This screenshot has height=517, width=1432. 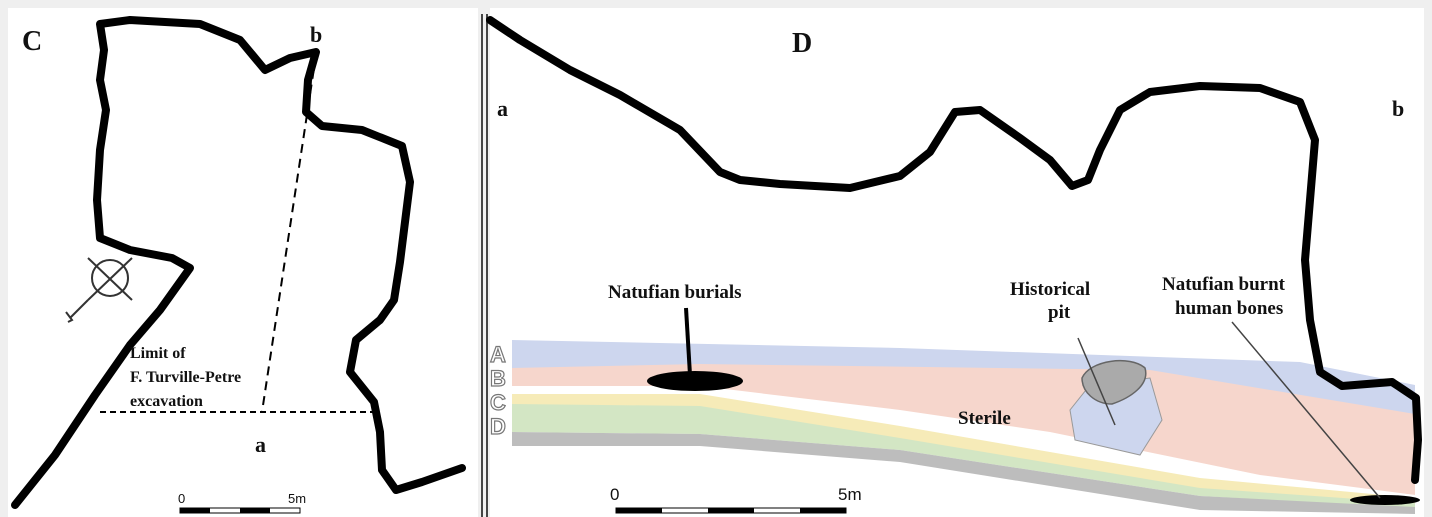 I want to click on layer-label: A, so click(x=498, y=354).